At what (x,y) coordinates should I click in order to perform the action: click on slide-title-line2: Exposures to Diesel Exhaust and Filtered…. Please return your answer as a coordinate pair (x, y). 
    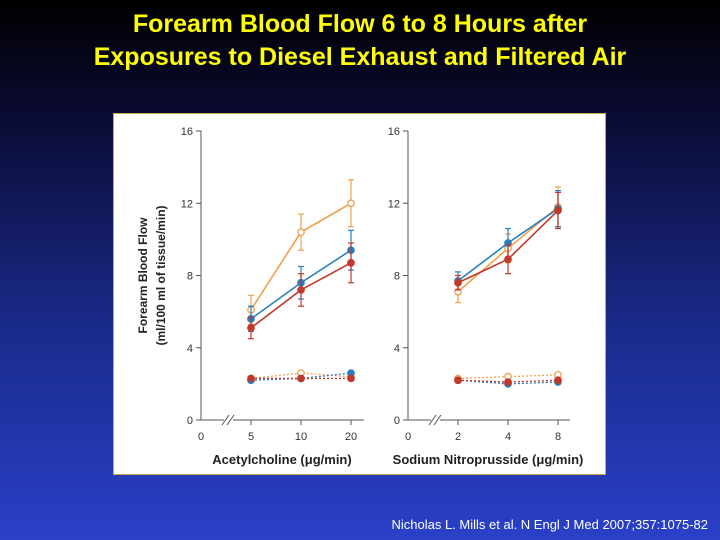
    Looking at the image, I should click on (360, 57).